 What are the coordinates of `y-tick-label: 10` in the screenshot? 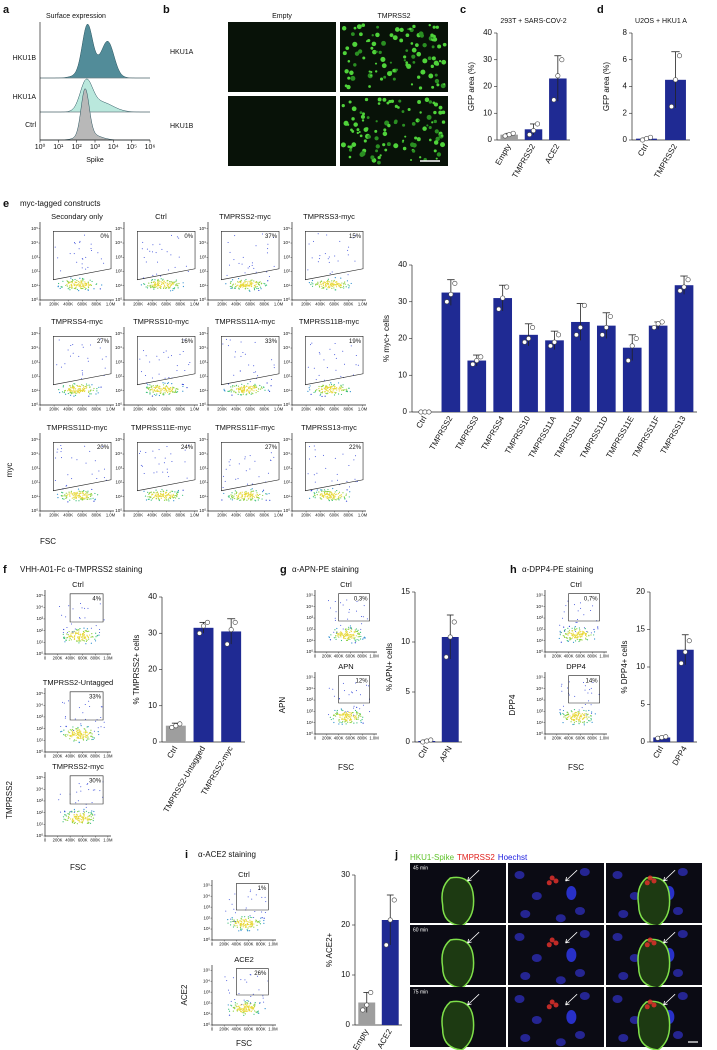 It's located at (640, 666).